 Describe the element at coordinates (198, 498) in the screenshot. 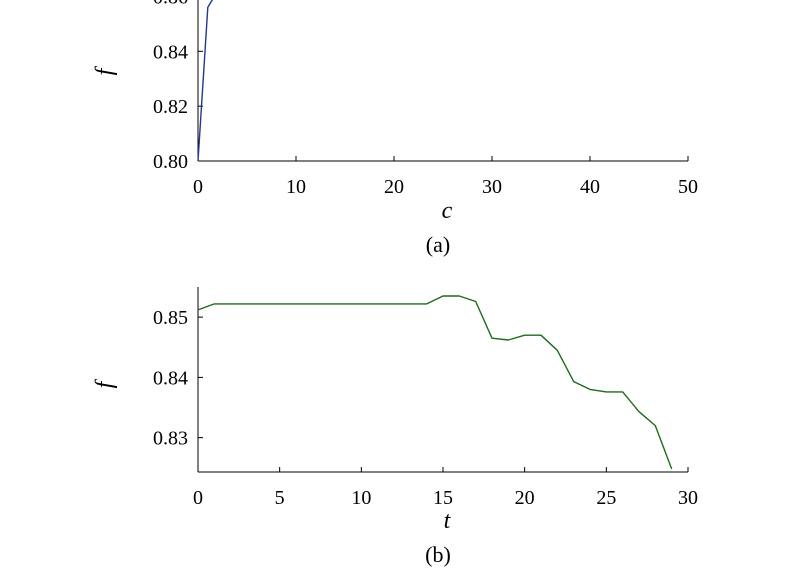

I see `x-tick-label-b: 0` at that location.